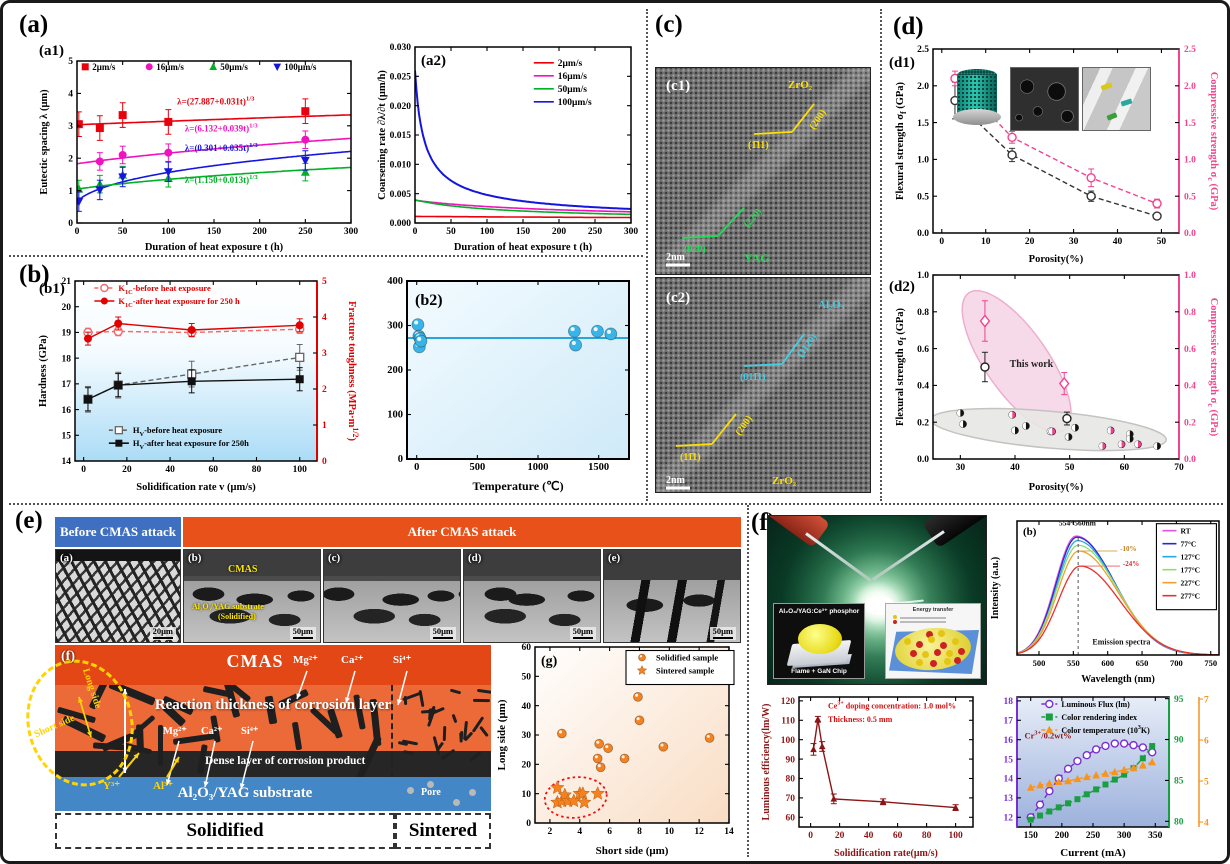  Describe the element at coordinates (429, 300) in the screenshot. I see `svg-text: (b2)` at that location.